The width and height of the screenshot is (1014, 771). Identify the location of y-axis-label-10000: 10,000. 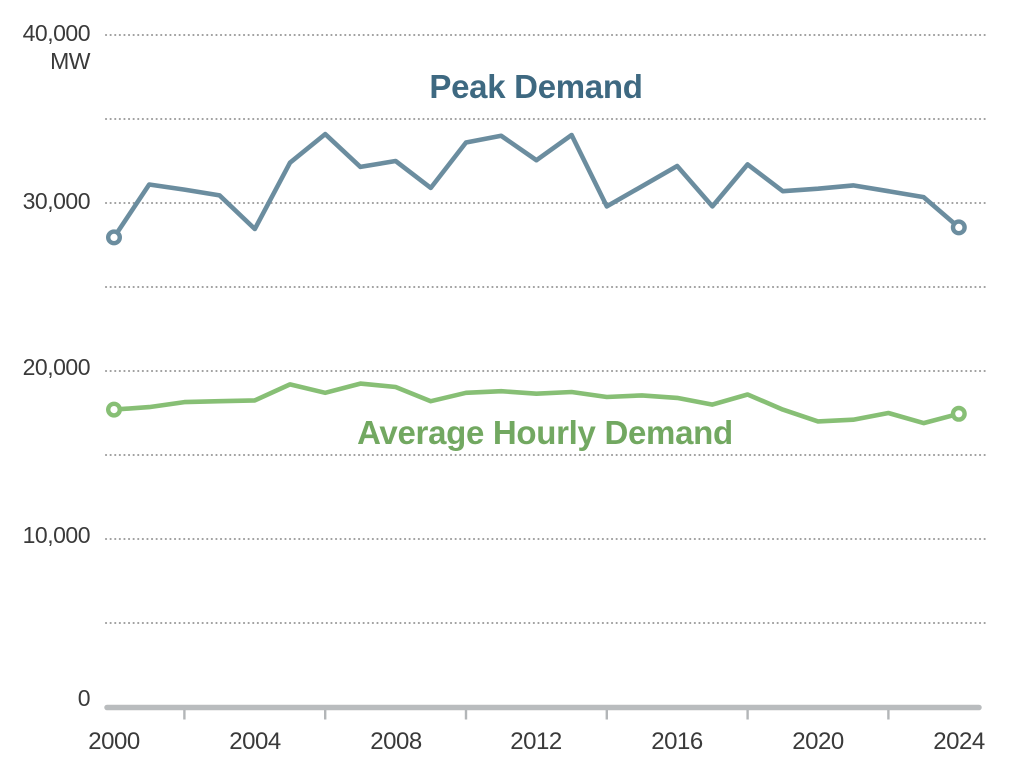
(56, 535).